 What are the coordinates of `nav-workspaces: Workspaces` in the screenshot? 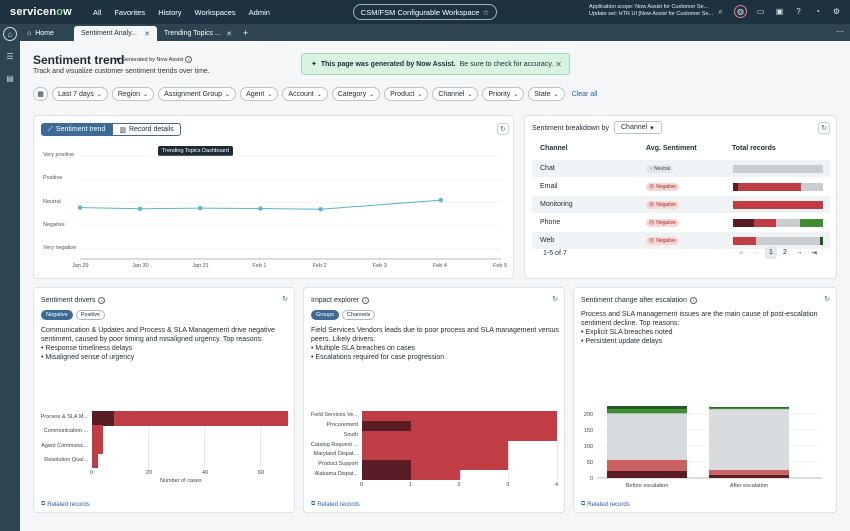 It's located at (215, 12).